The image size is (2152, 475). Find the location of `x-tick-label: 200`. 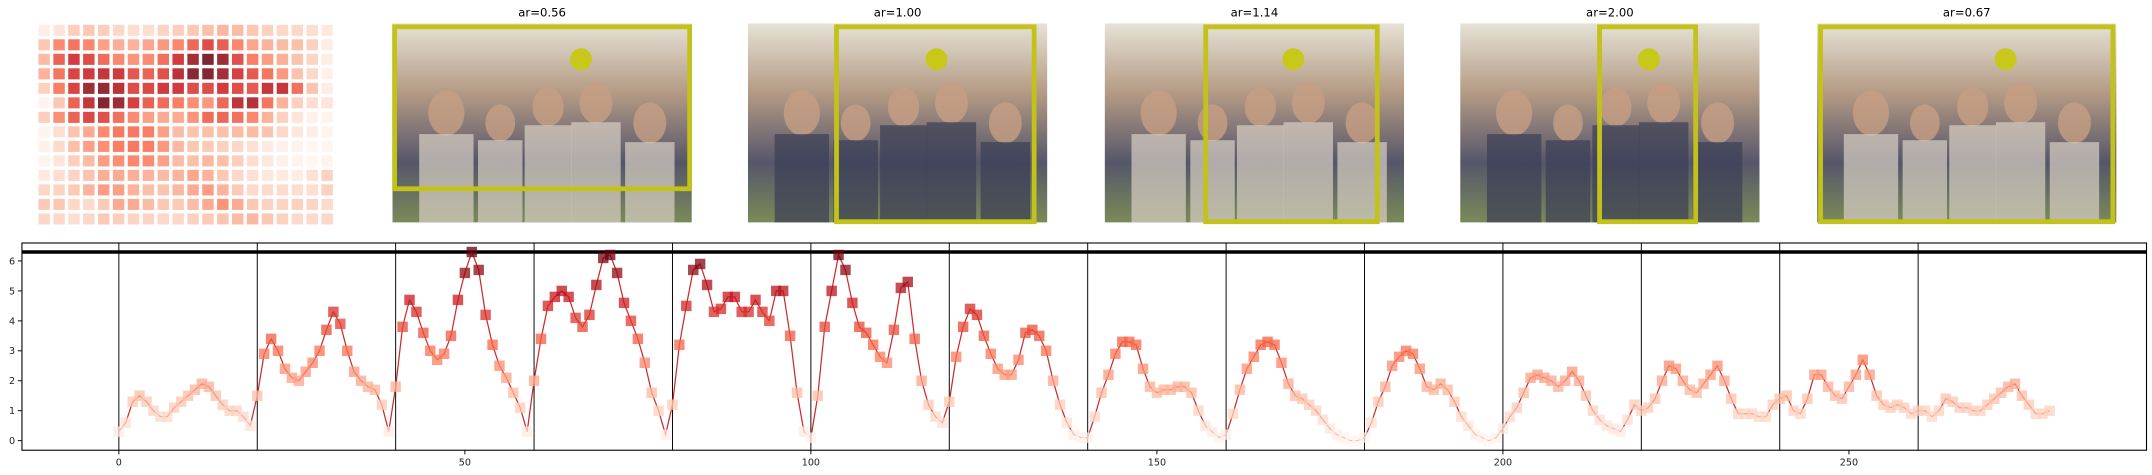

x-tick-label: 200 is located at coordinates (1503, 462).